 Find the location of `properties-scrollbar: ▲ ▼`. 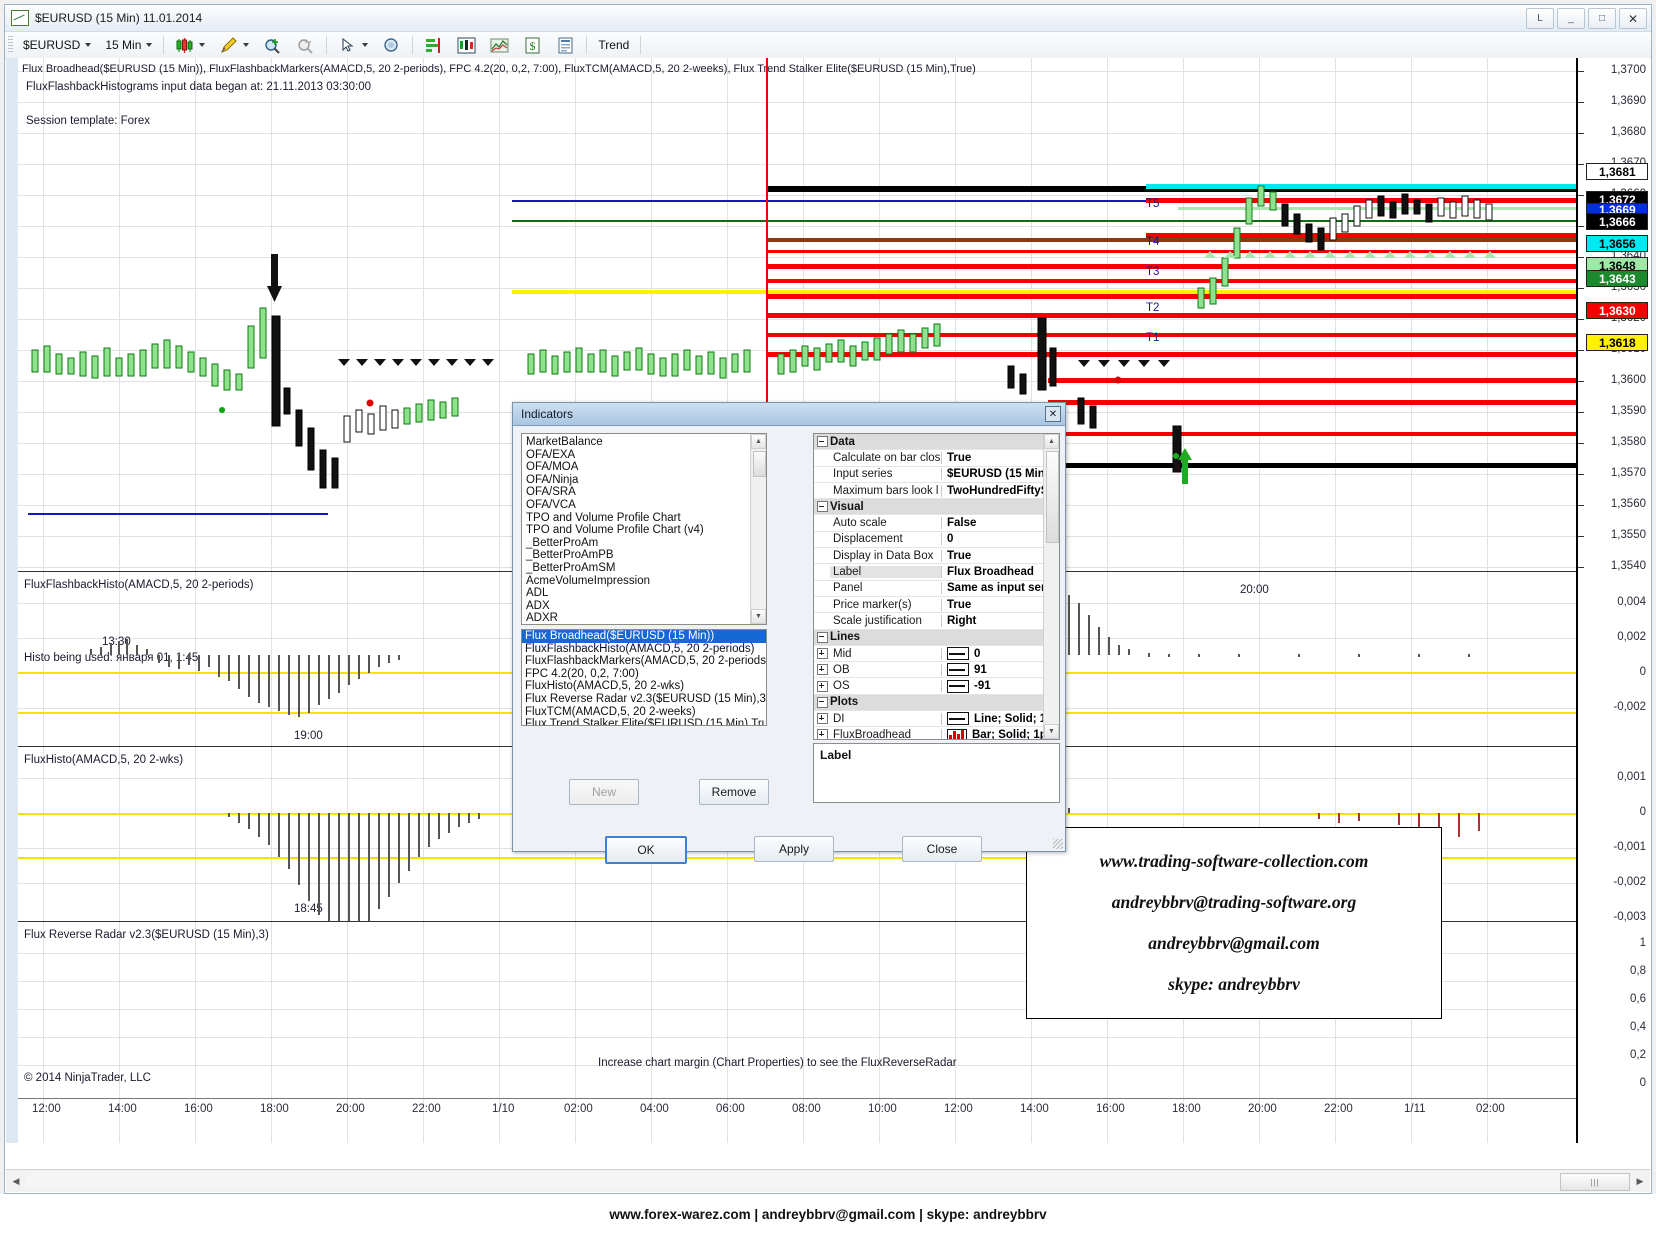

properties-scrollbar: ▲ ▼ is located at coordinates (1051, 586).